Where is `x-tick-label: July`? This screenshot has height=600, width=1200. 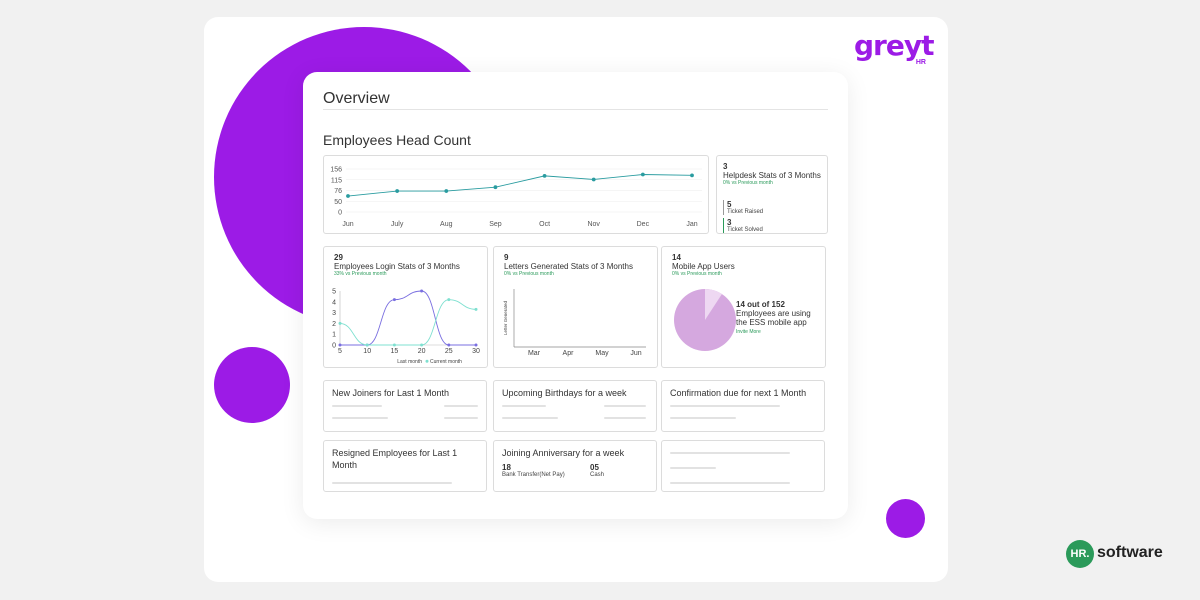 x-tick-label: July is located at coordinates (397, 224).